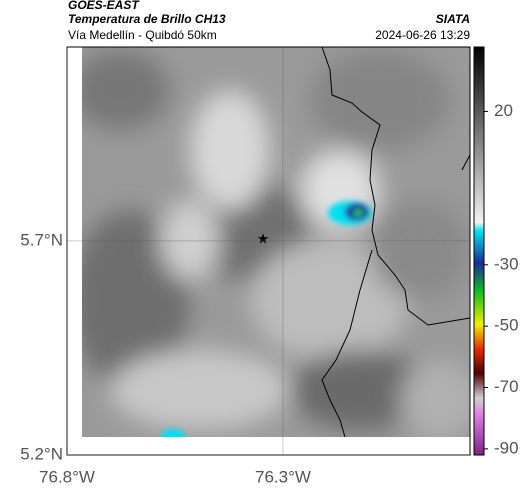 Image resolution: width=526 pixels, height=496 pixels. Describe the element at coordinates (479, 251) in the screenshot. I see `colorbar` at that location.